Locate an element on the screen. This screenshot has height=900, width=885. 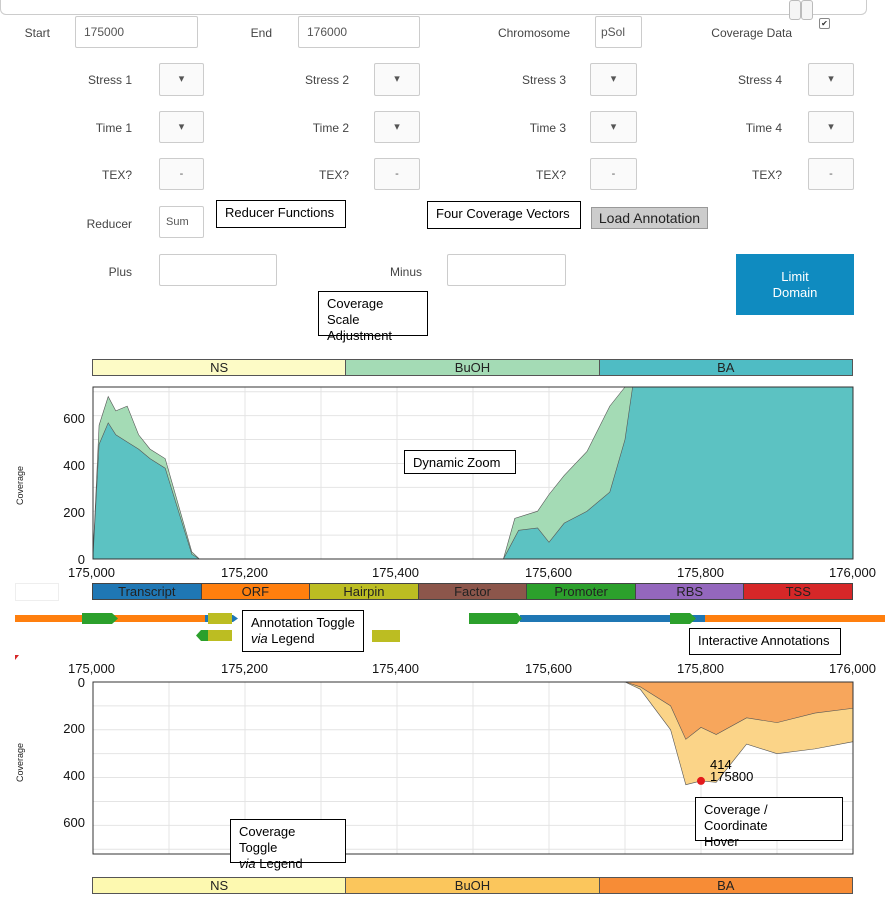
coverage-toggle-callout: Coverage Toggle via Legend is located at coordinates (288, 845).